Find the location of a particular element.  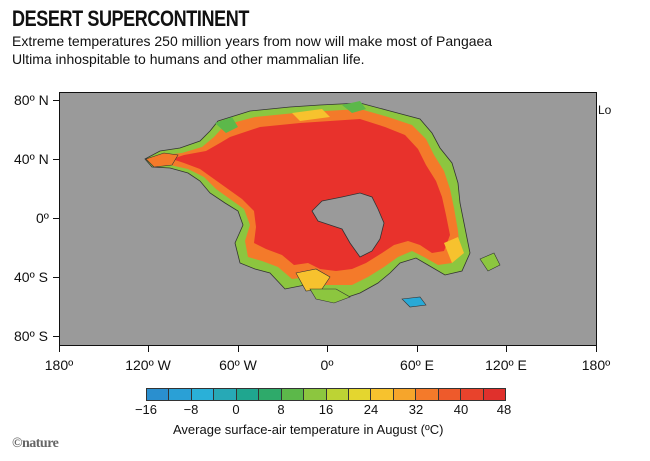

lon-label-0: 0º is located at coordinates (327, 365).